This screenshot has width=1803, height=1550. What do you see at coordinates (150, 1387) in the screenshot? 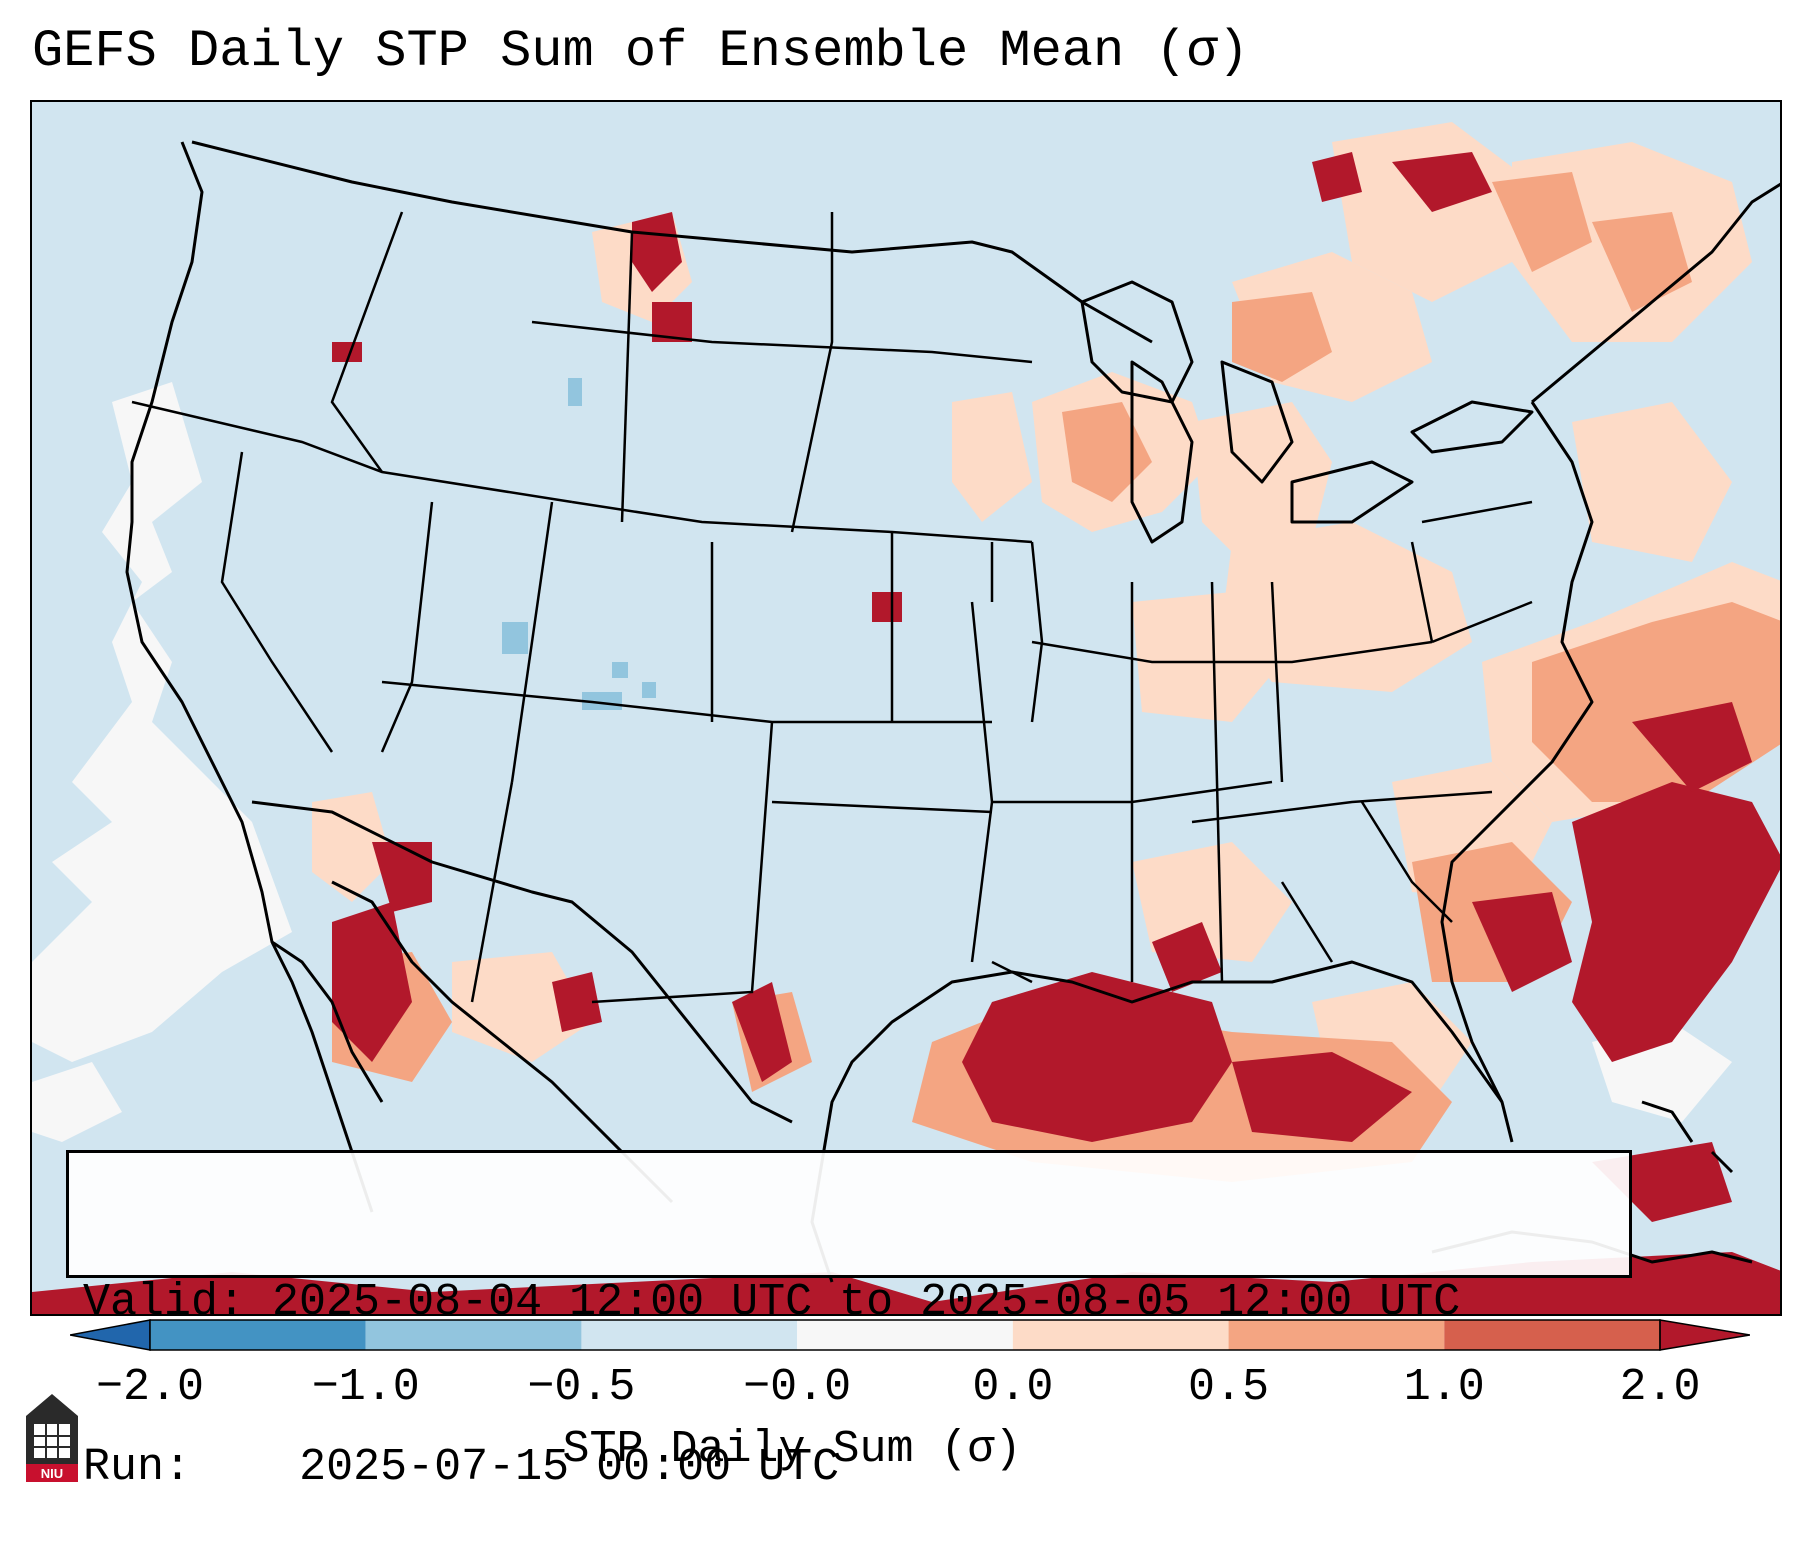
I see `colorbar-tick-label: −2.0` at bounding box center [150, 1387].